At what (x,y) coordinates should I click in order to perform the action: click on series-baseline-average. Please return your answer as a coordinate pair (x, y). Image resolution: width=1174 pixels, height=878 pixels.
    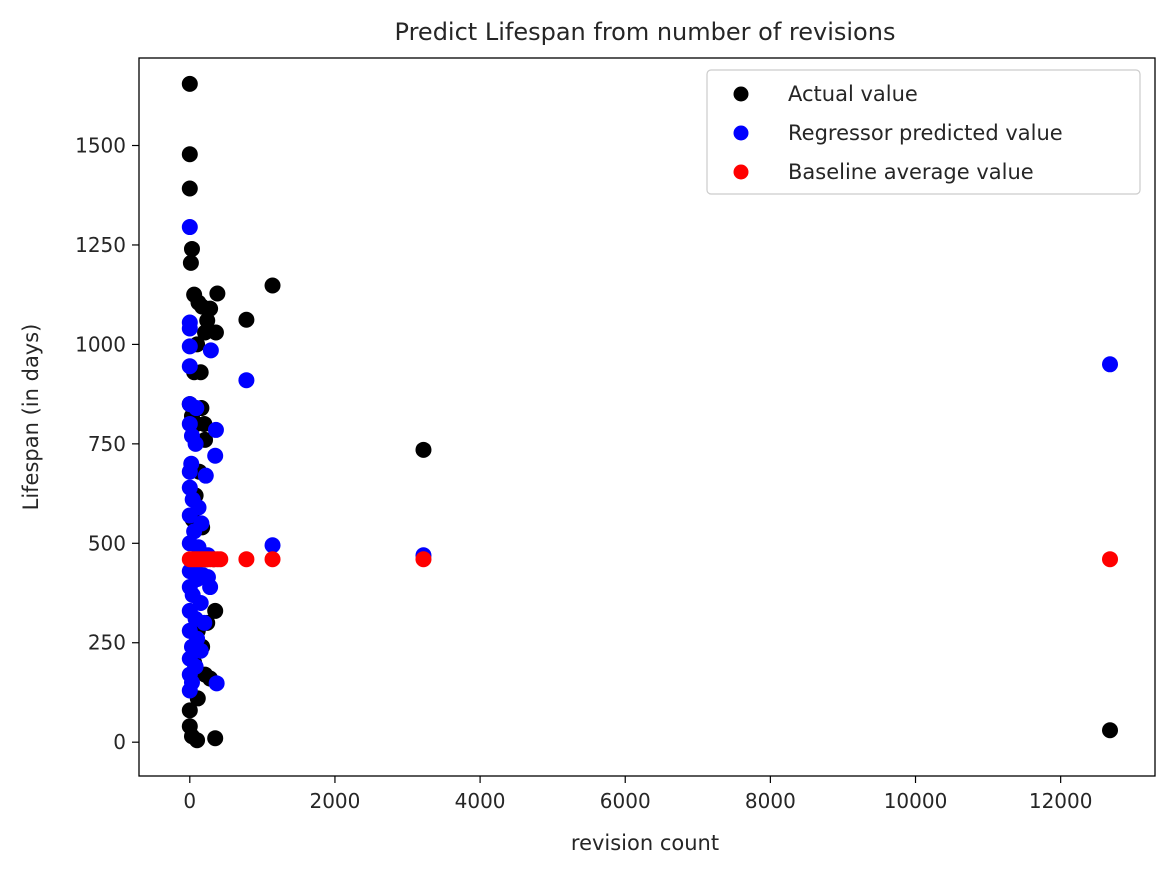
    Looking at the image, I should click on (650, 559).